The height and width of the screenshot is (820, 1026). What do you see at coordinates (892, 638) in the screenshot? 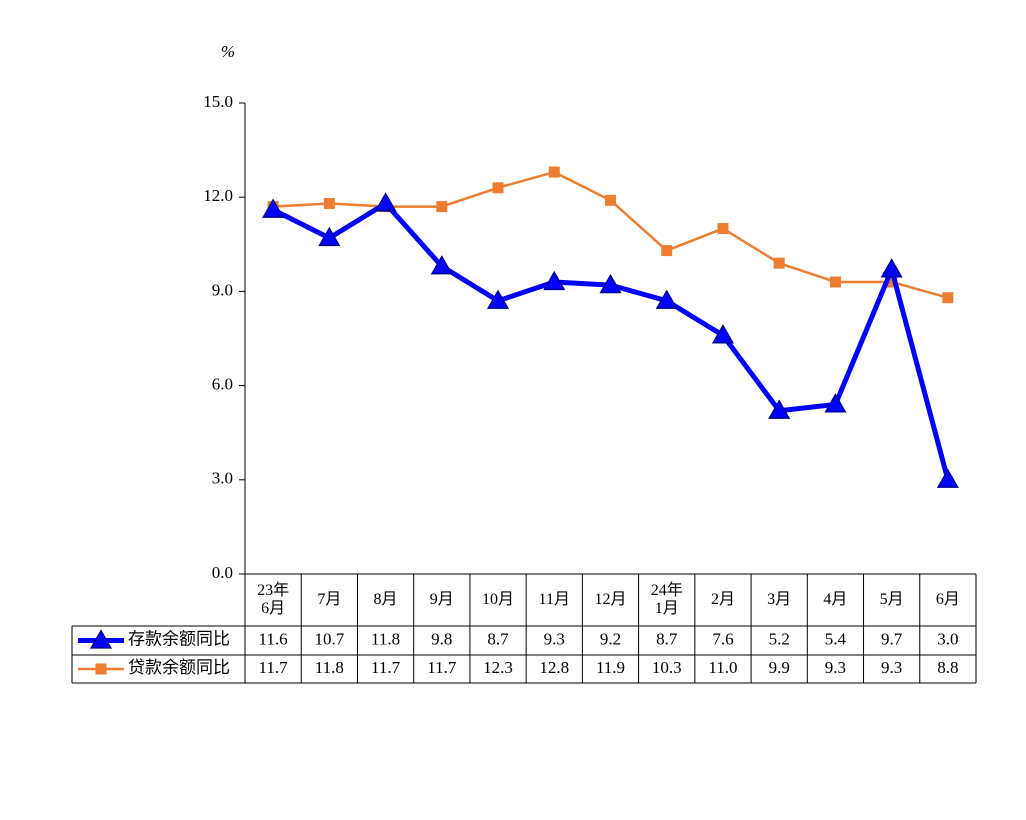
I see `table-value: 9.7` at bounding box center [892, 638].